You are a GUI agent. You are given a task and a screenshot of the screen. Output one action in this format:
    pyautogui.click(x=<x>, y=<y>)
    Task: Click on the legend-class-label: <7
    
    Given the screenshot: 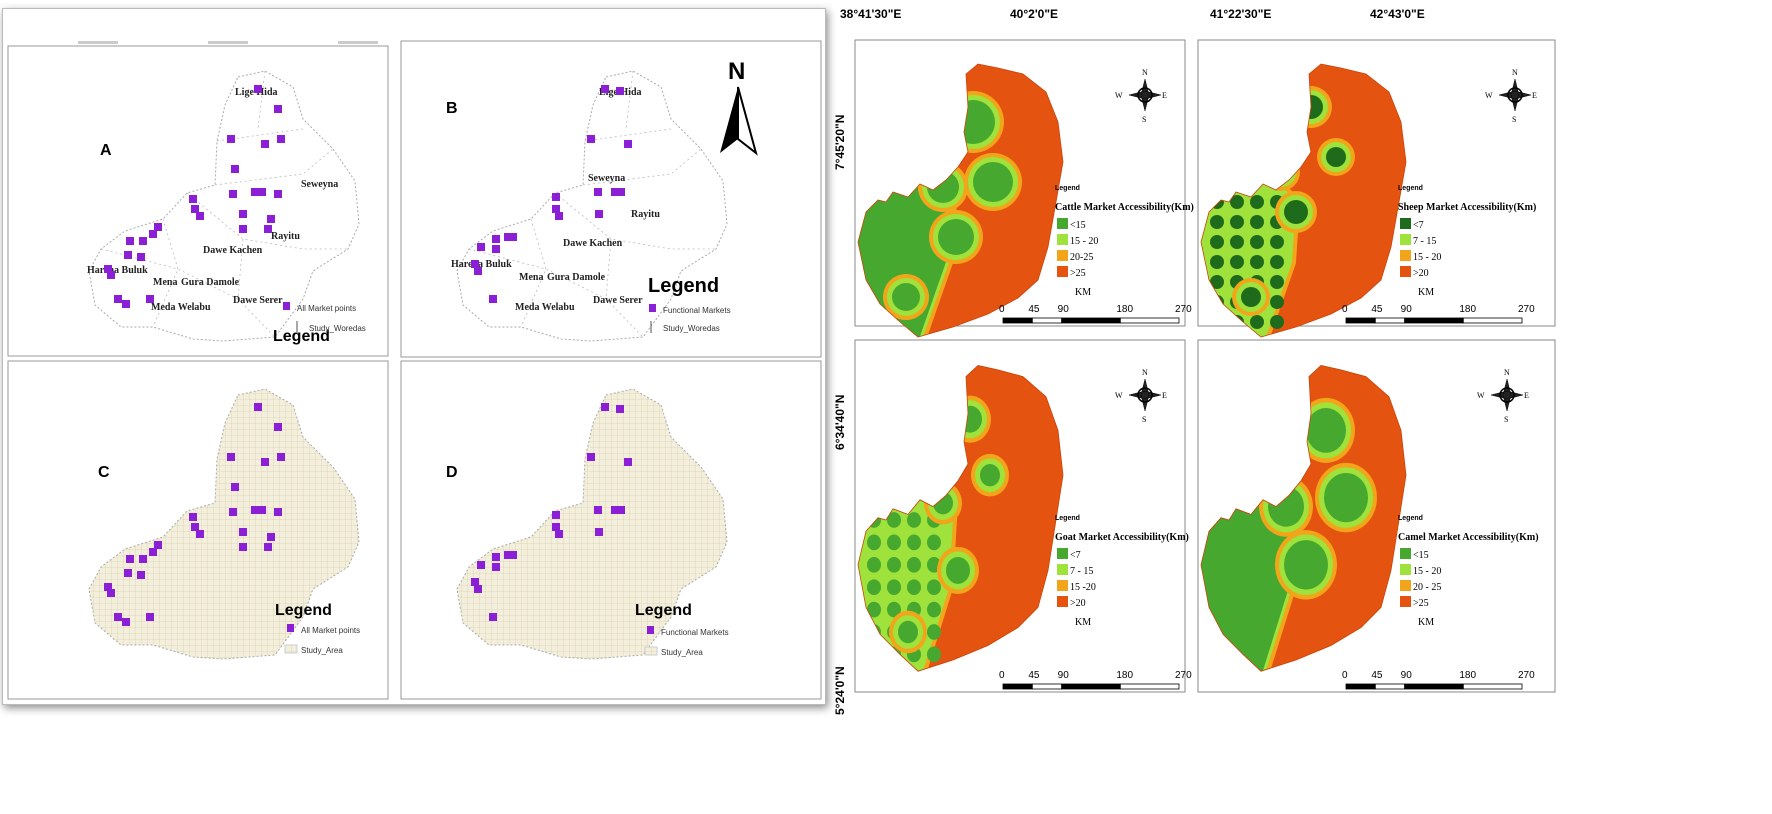 What is the action you would take?
    pyautogui.click(x=1075, y=555)
    